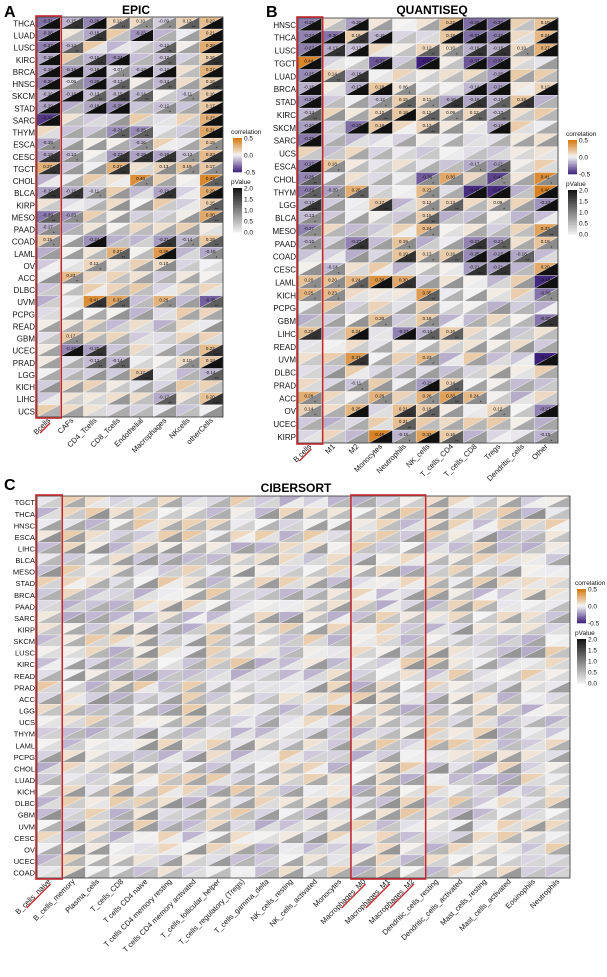 This screenshot has width=607, height=977. I want to click on cell-value-label: -0.15, so click(94, 57).